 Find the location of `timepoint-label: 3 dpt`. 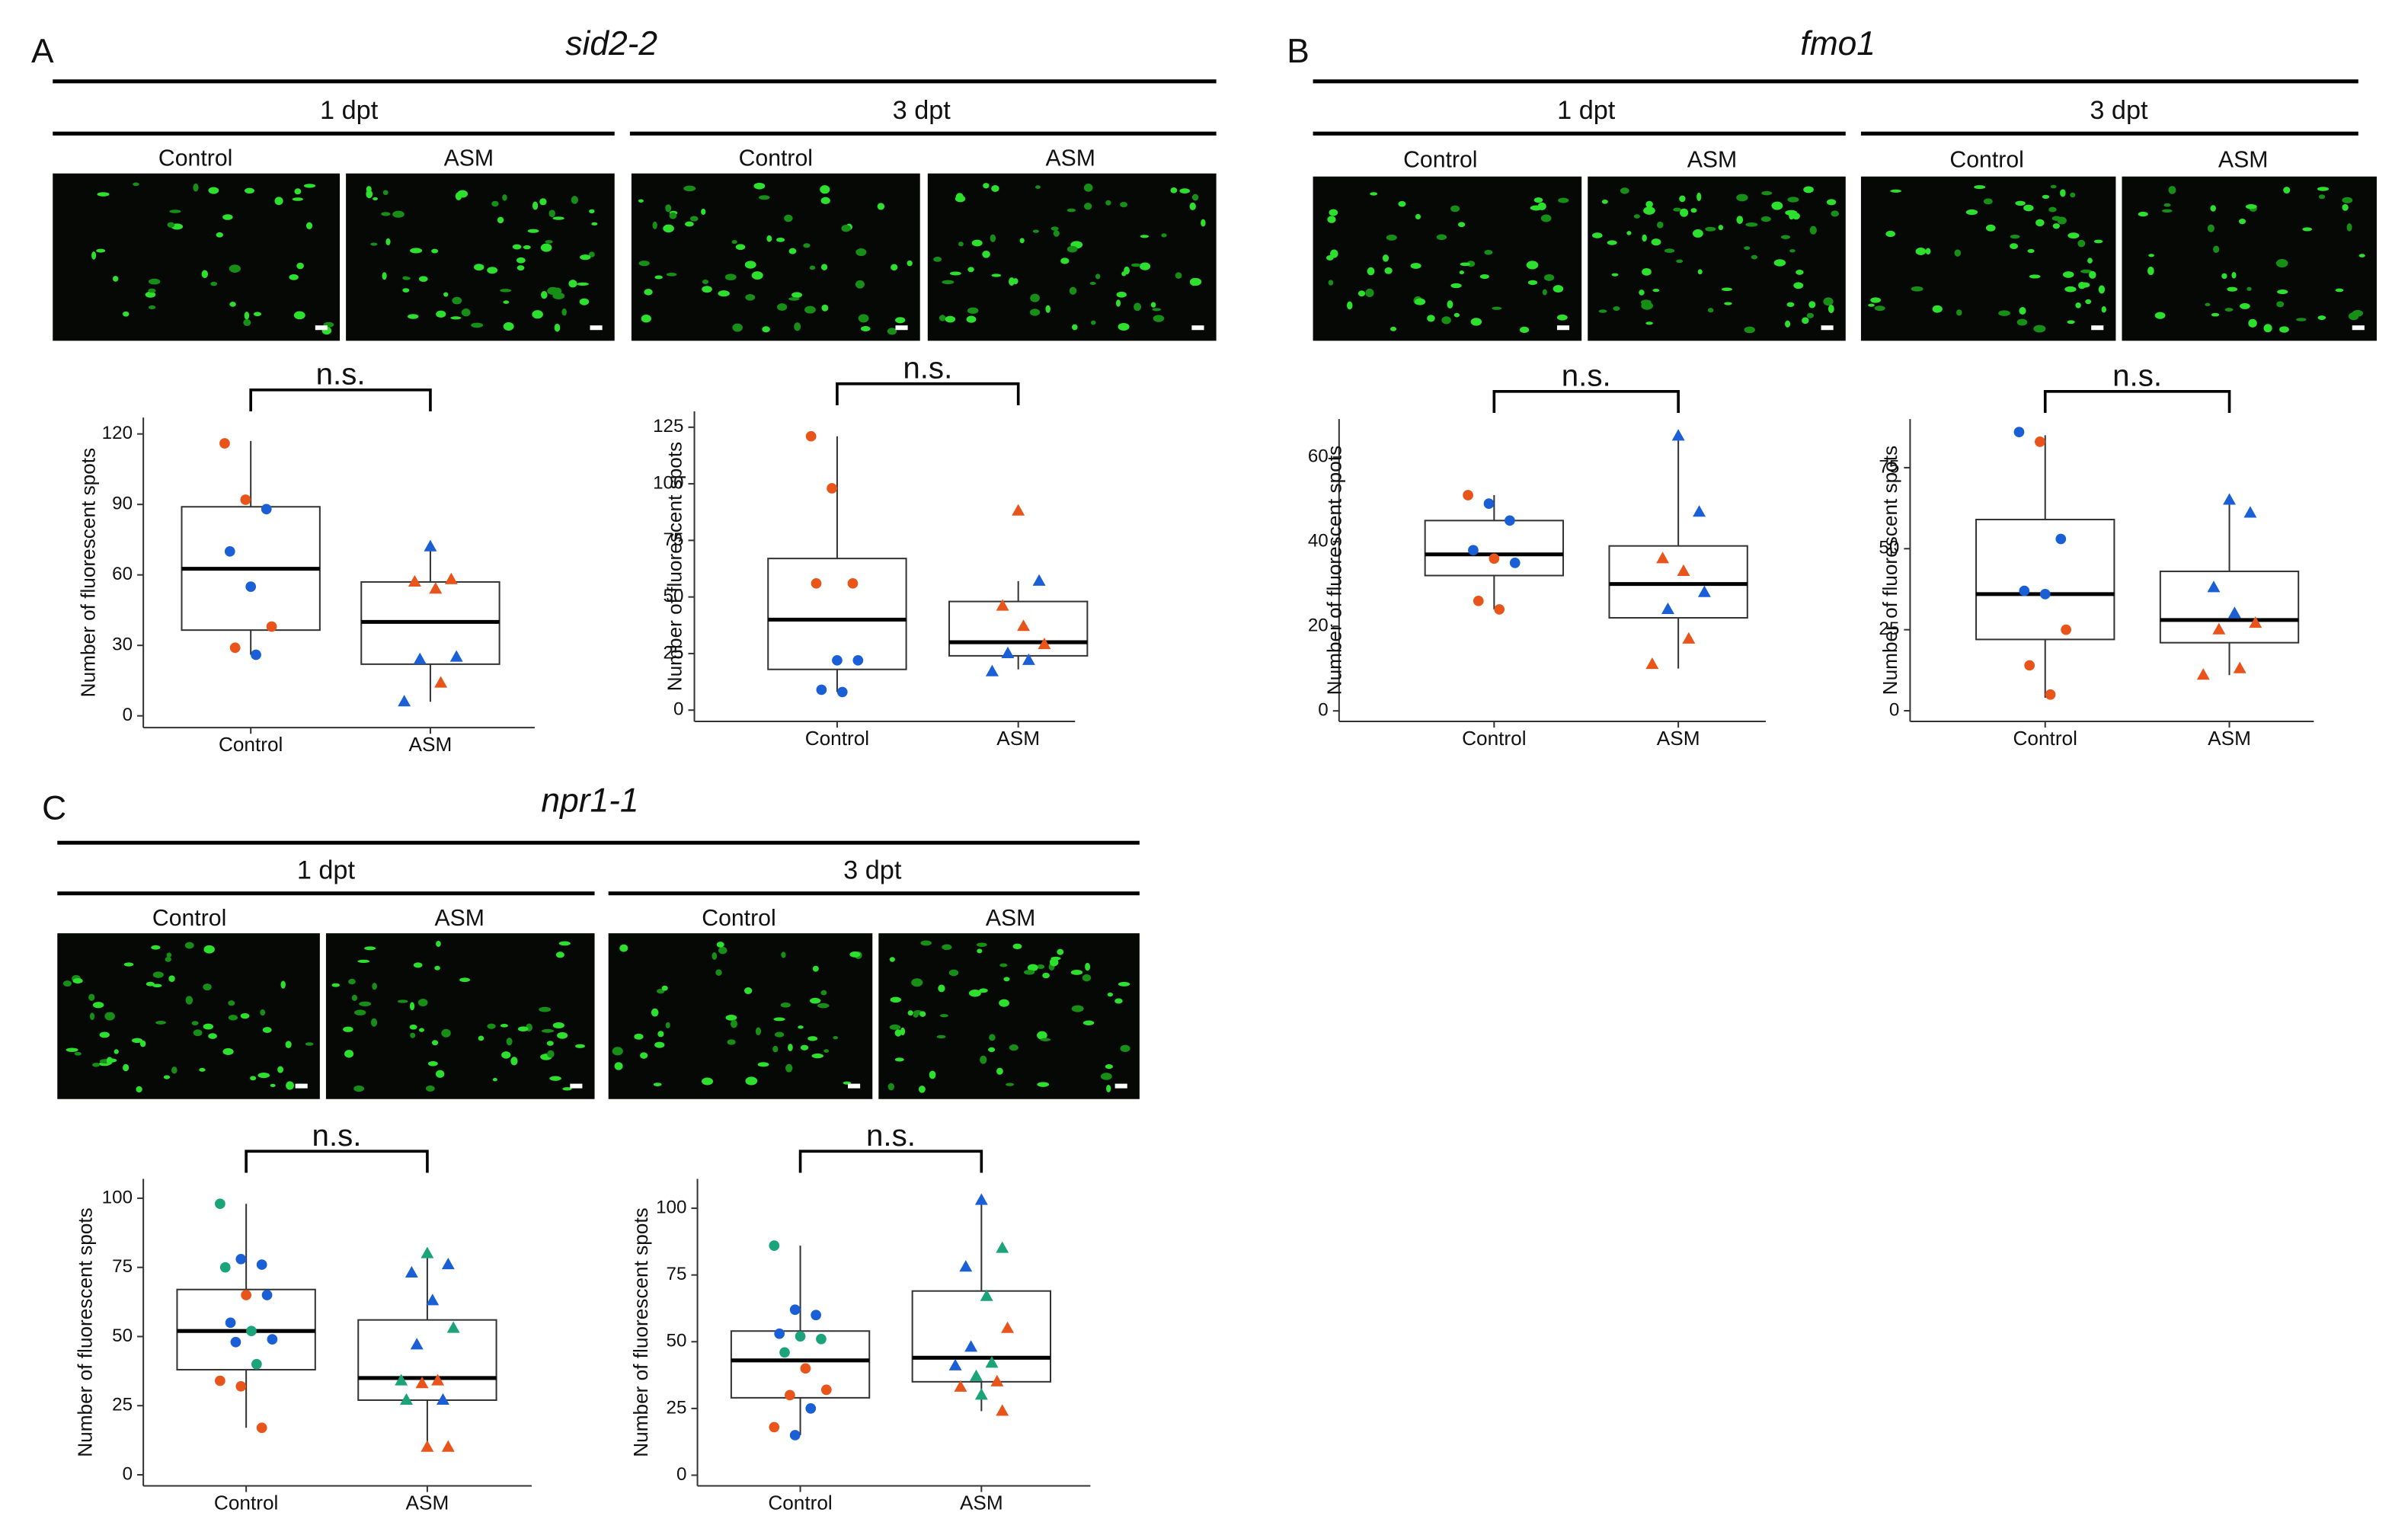

timepoint-label: 3 dpt is located at coordinates (922, 110).